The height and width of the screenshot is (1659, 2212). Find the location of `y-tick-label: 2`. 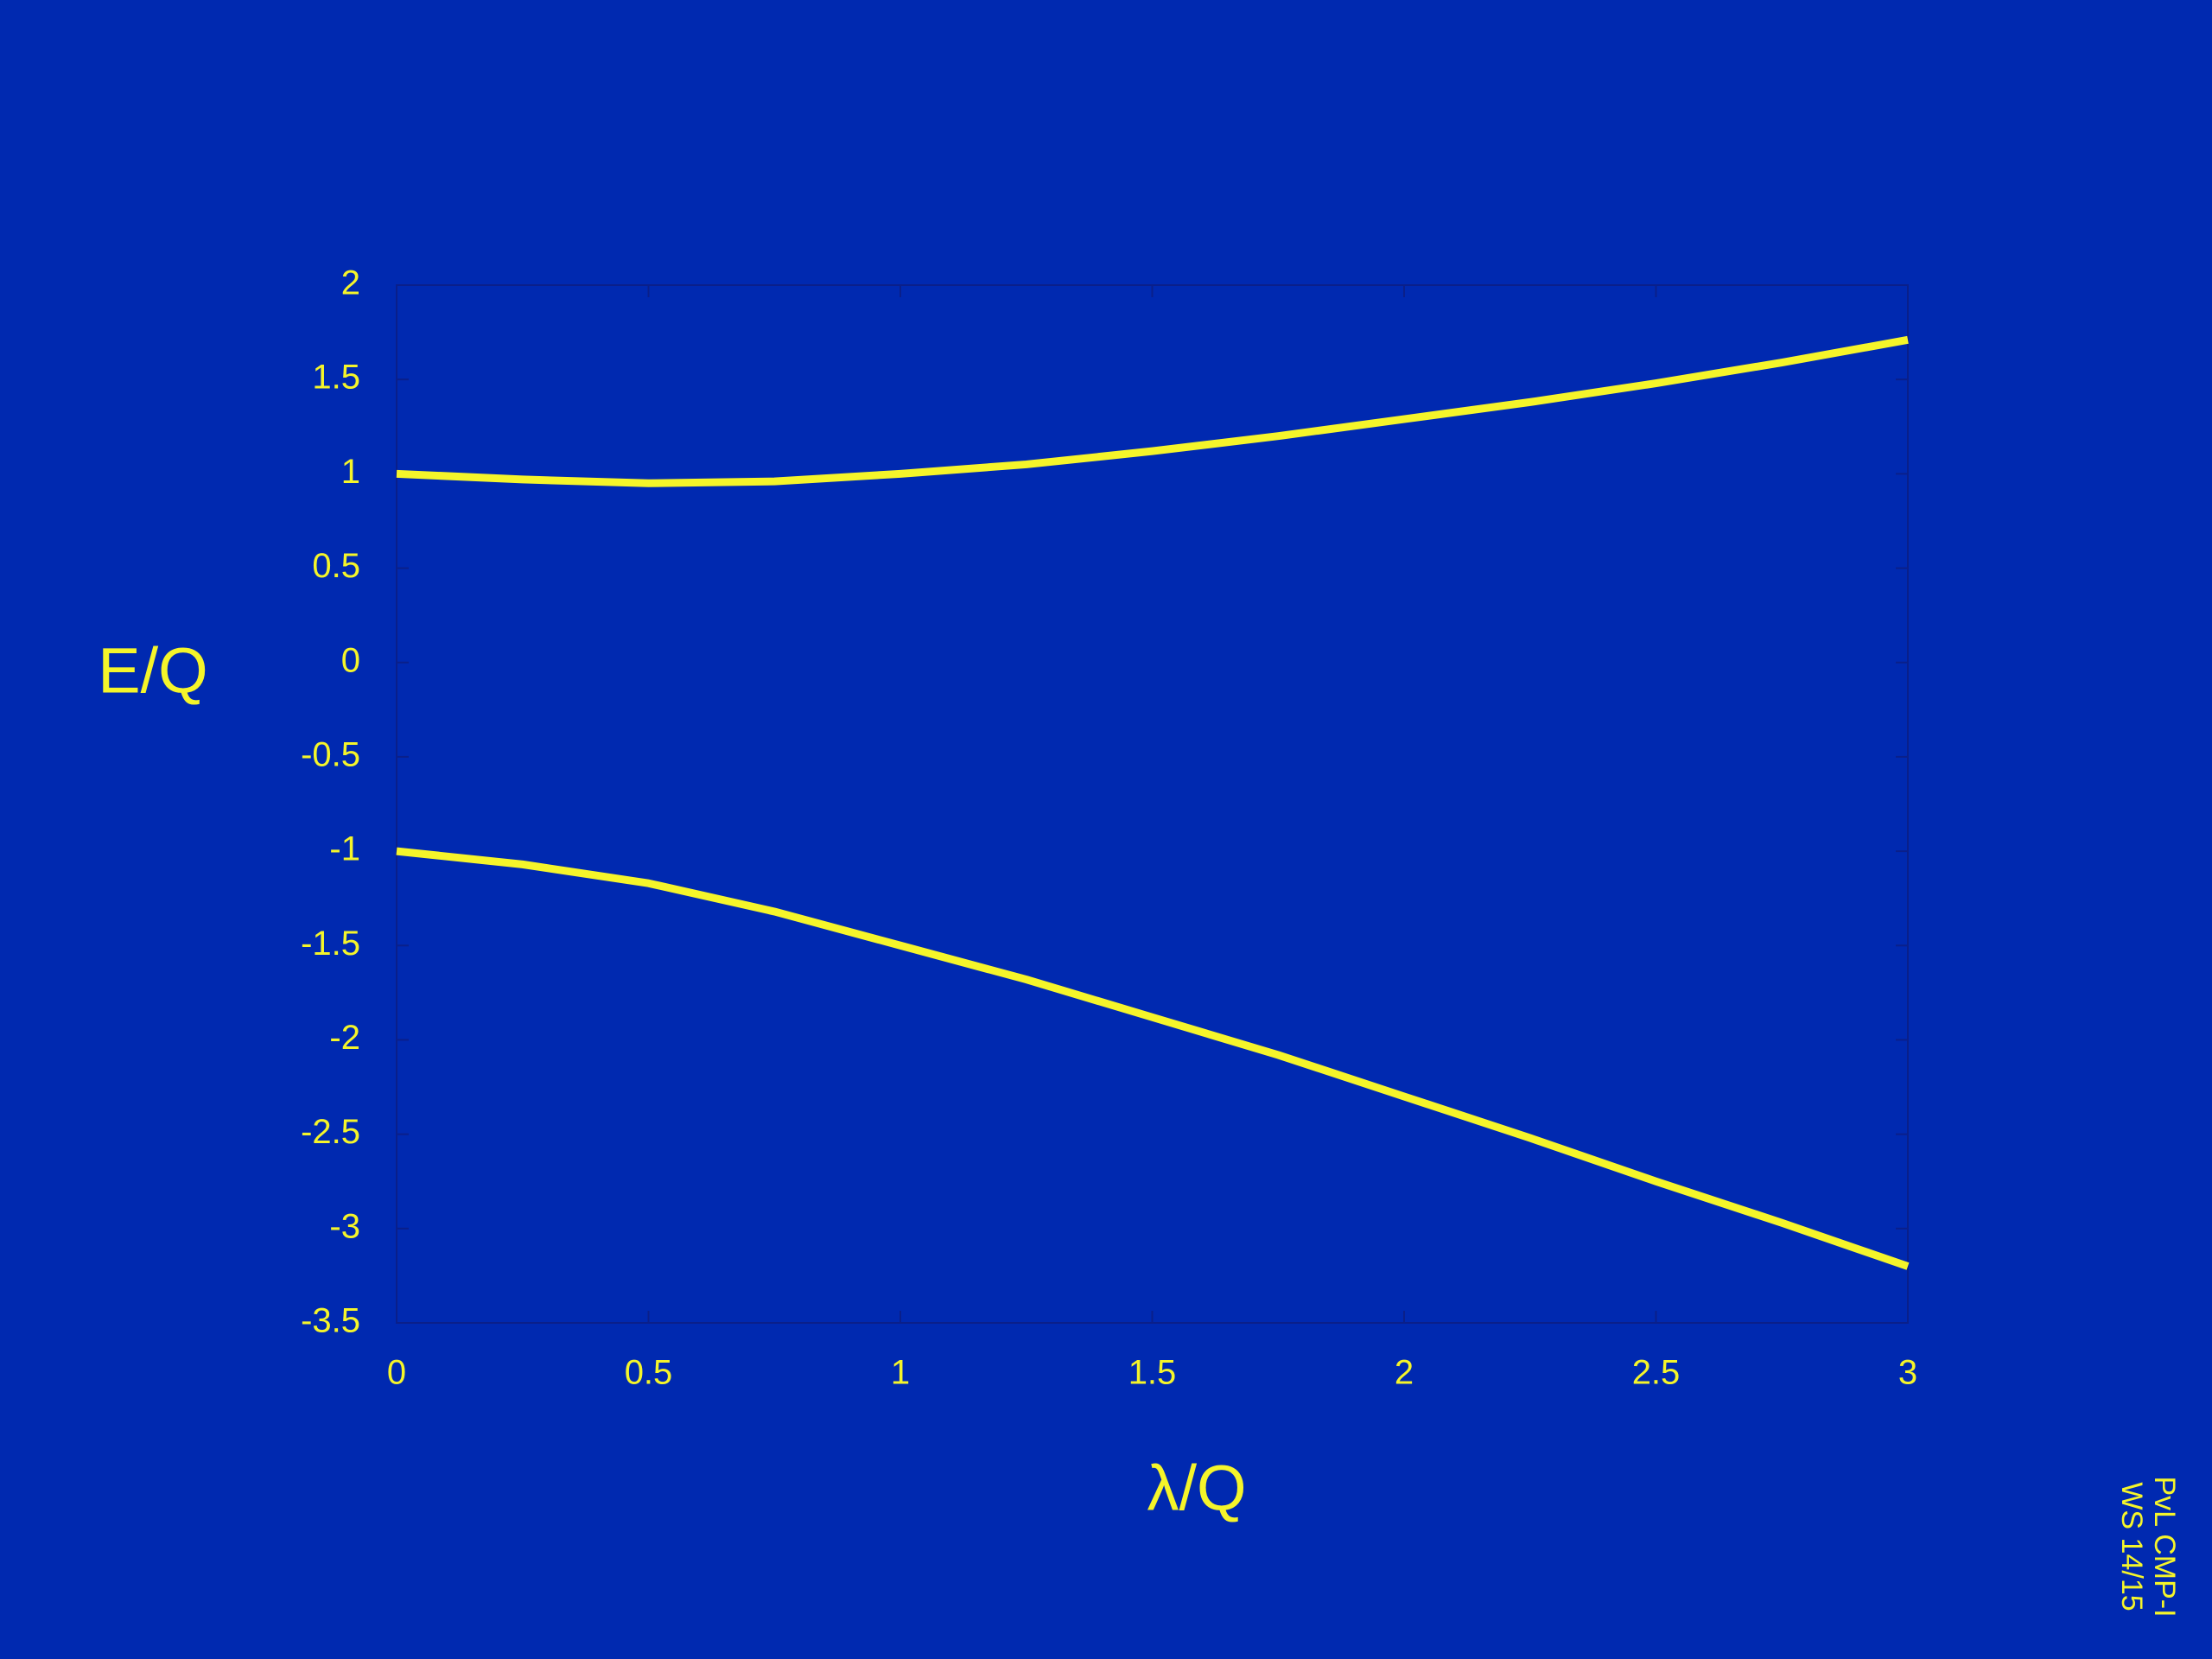

y-tick-label: 2 is located at coordinates (350, 283).